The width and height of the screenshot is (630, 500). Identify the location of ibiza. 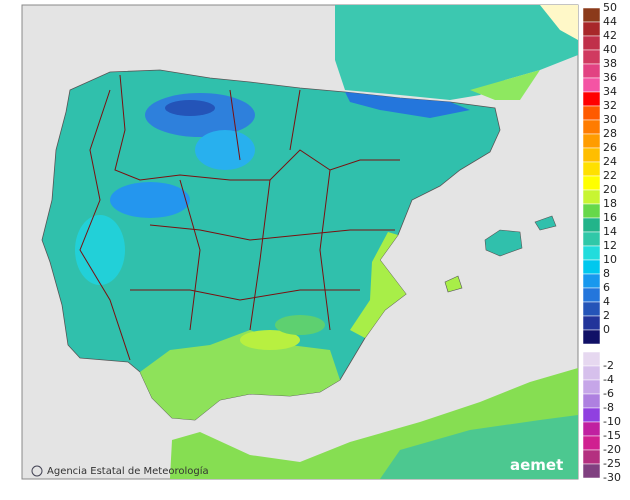
(453, 284).